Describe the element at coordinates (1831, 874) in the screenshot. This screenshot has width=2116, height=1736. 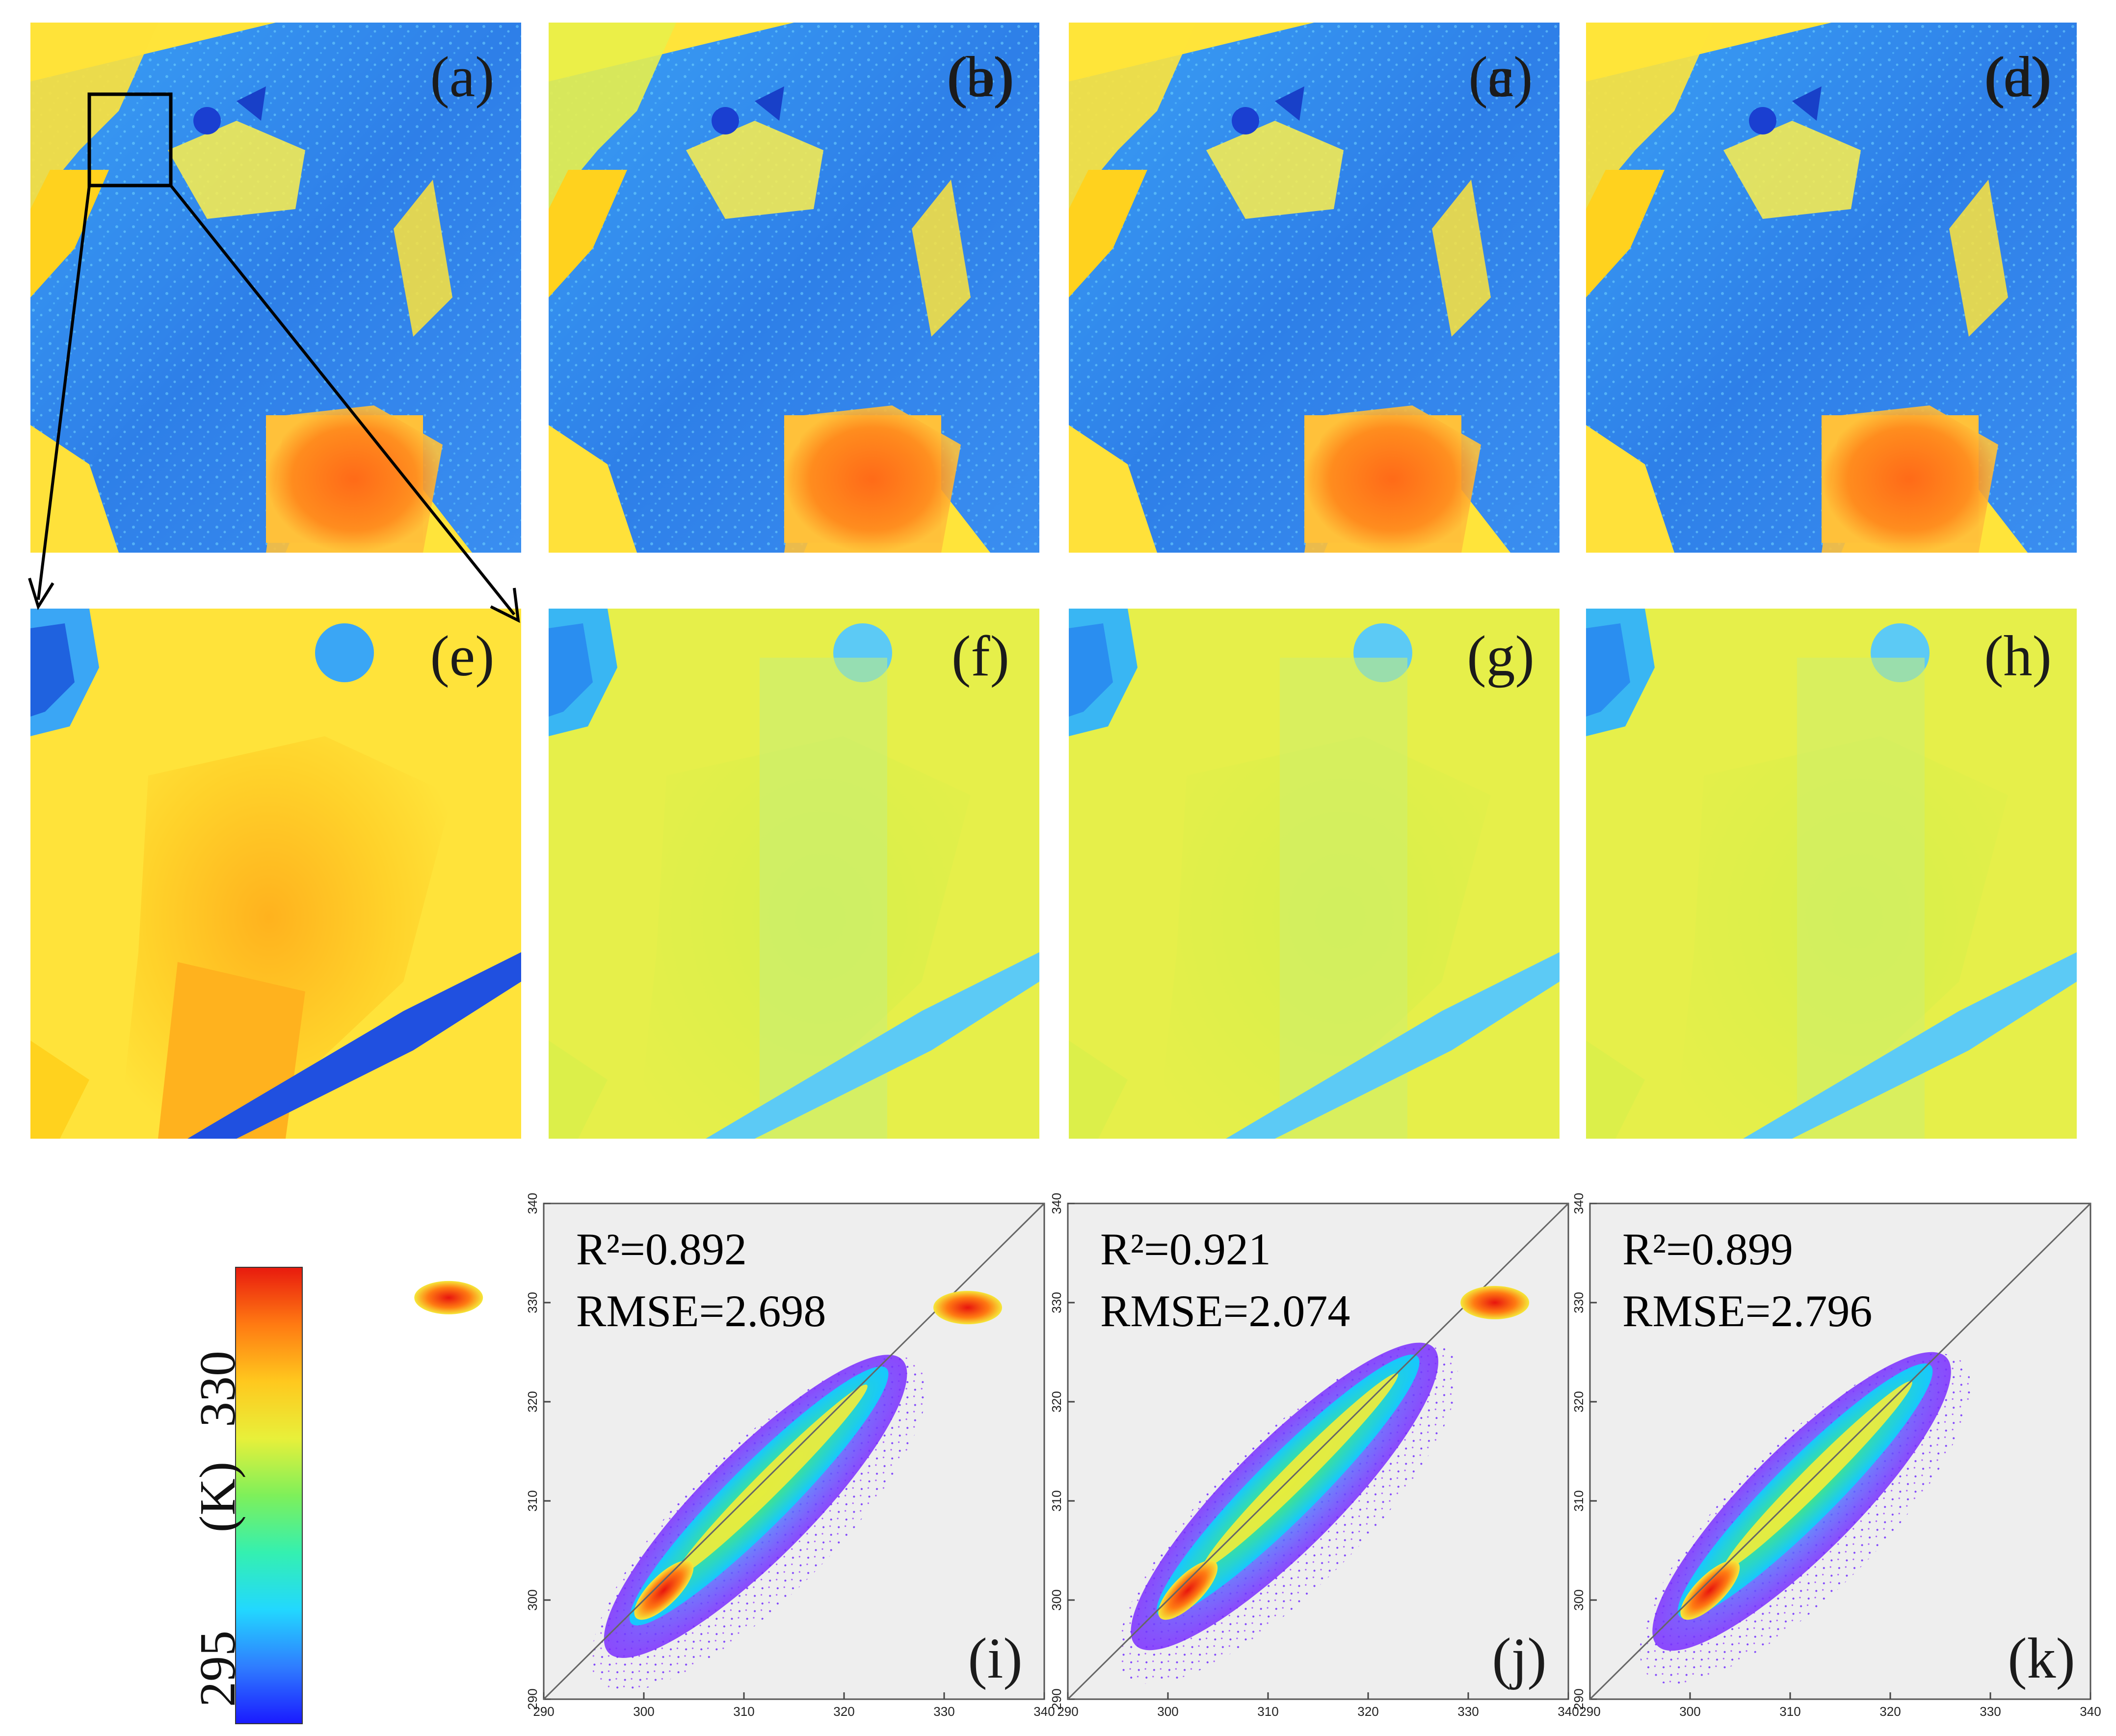
I see `zoom-panel-h: (h)` at that location.